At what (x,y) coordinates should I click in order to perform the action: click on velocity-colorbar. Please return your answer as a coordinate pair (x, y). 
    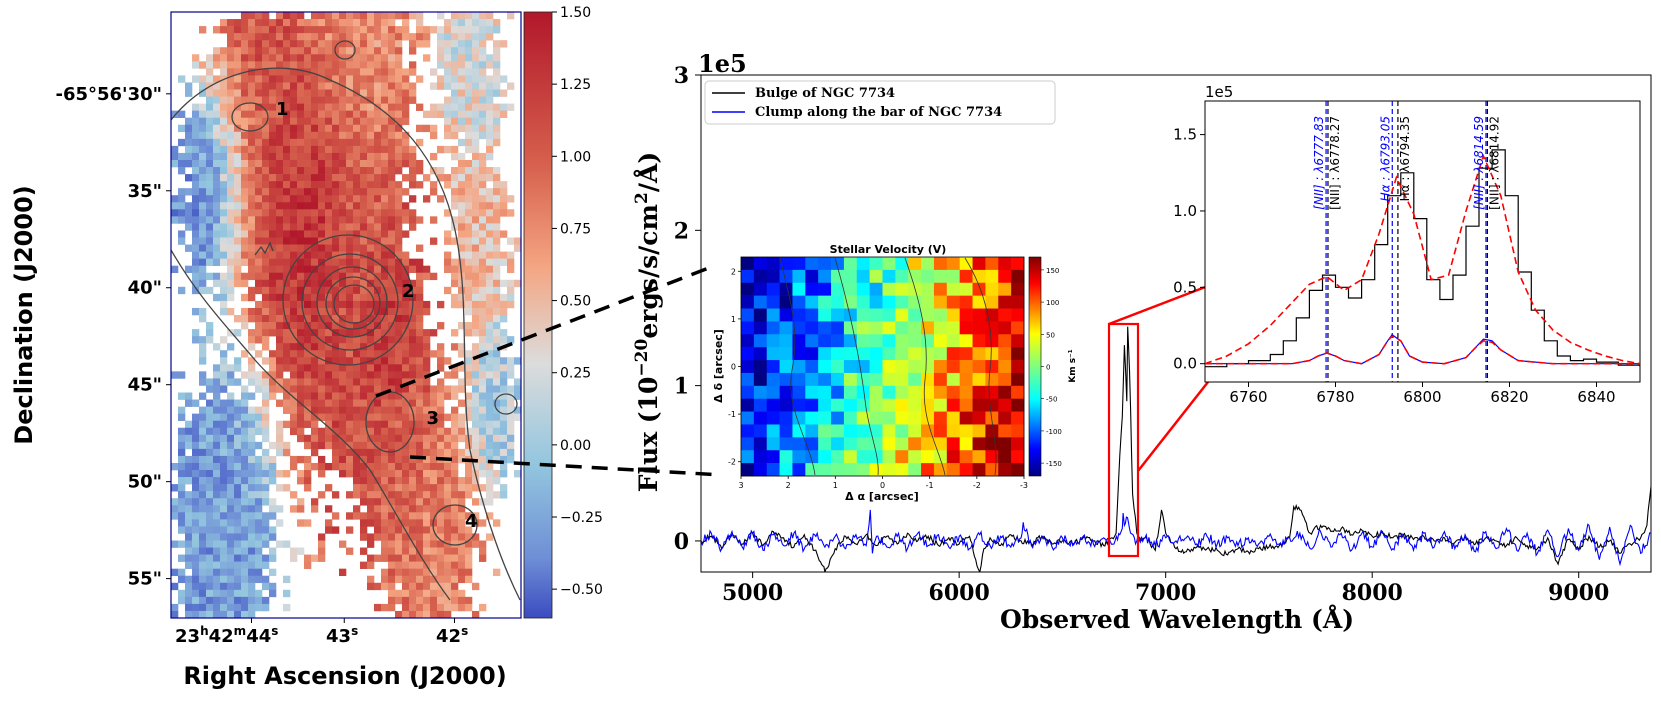
    Looking at the image, I should click on (1035, 366).